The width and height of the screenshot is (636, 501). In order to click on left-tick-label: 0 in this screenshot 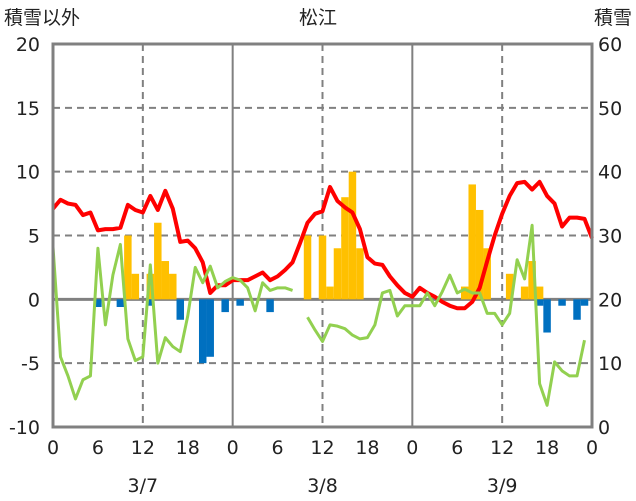, I will do `click(34, 300)`.